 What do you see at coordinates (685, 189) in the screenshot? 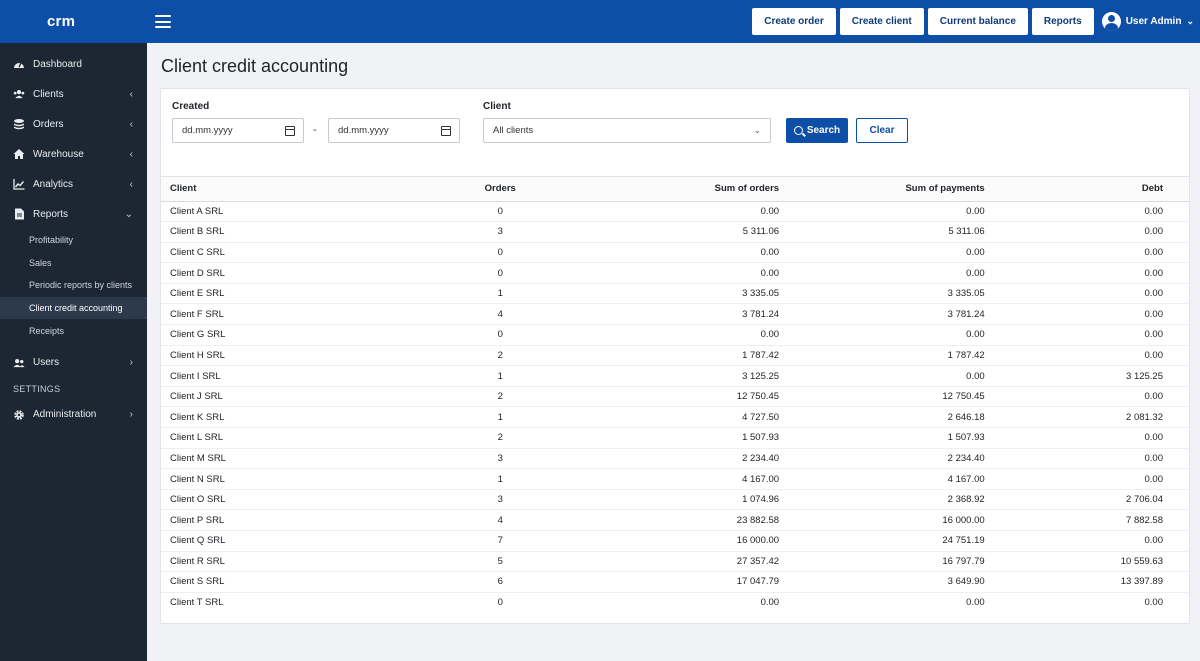
I see `column-header-sum-of-orders: Sum of orders` at bounding box center [685, 189].